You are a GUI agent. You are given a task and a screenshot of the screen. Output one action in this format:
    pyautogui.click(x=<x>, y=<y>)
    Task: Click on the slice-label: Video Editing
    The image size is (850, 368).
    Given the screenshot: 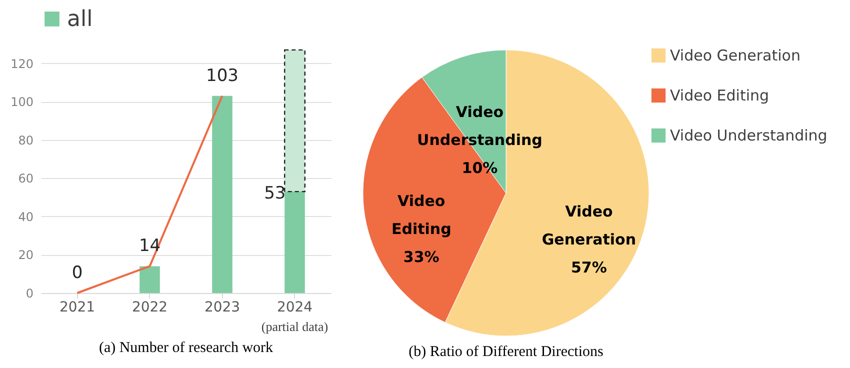 What is the action you would take?
    pyautogui.click(x=421, y=215)
    